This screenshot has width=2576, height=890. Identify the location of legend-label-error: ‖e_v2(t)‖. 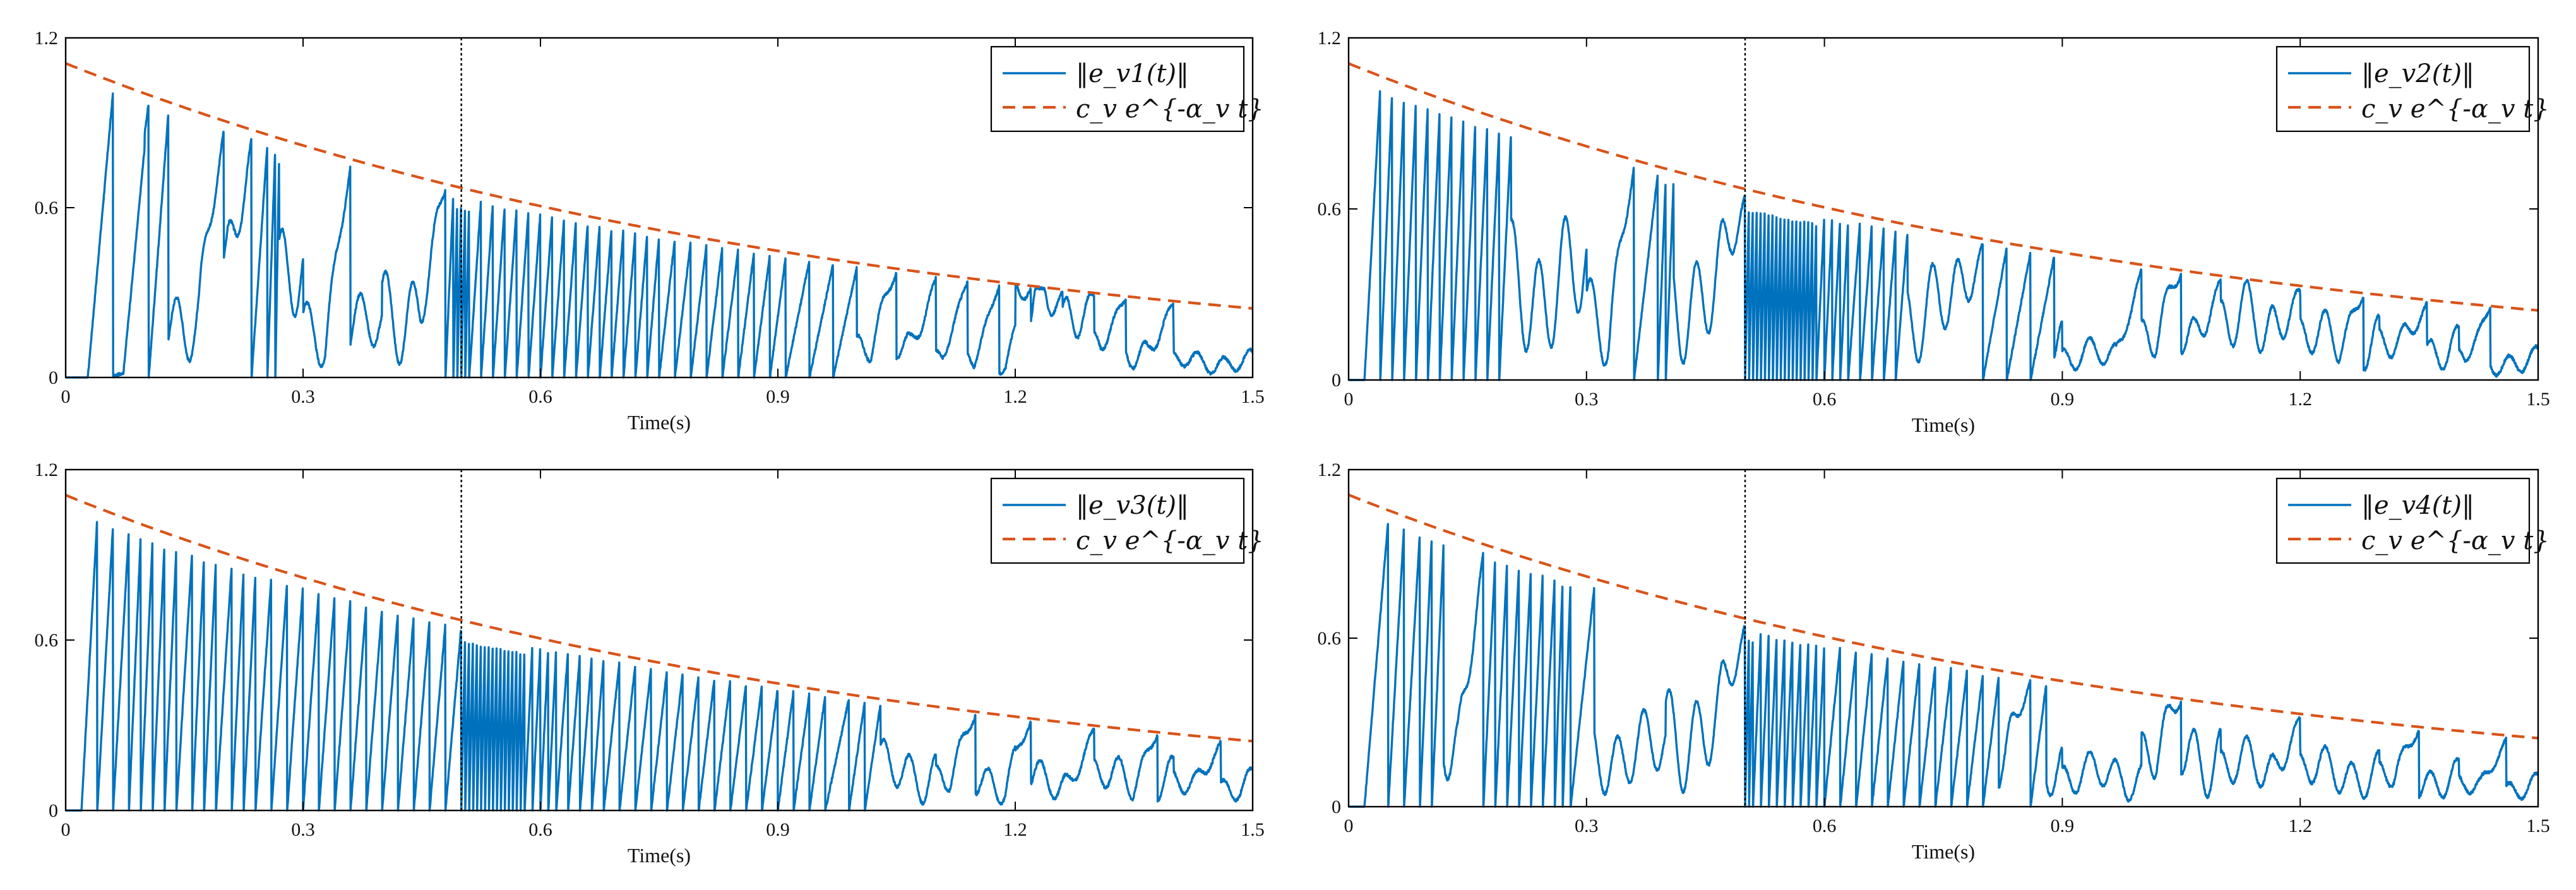
(2417, 73).